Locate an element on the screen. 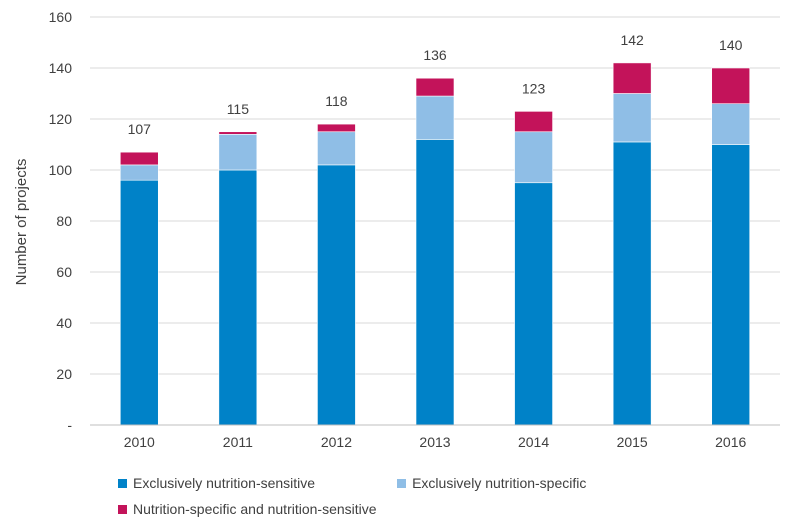 The height and width of the screenshot is (524, 800). x-tick-label-2014: 2014 is located at coordinates (533, 442).